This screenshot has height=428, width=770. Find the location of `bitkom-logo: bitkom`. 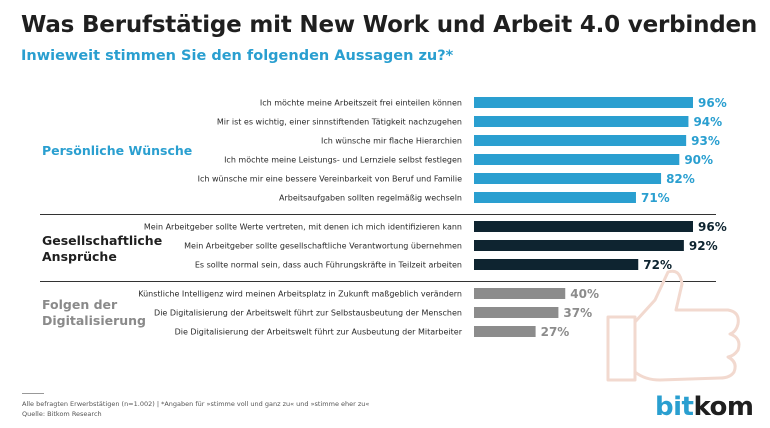

bitkom-logo: bitkom is located at coordinates (704, 407).